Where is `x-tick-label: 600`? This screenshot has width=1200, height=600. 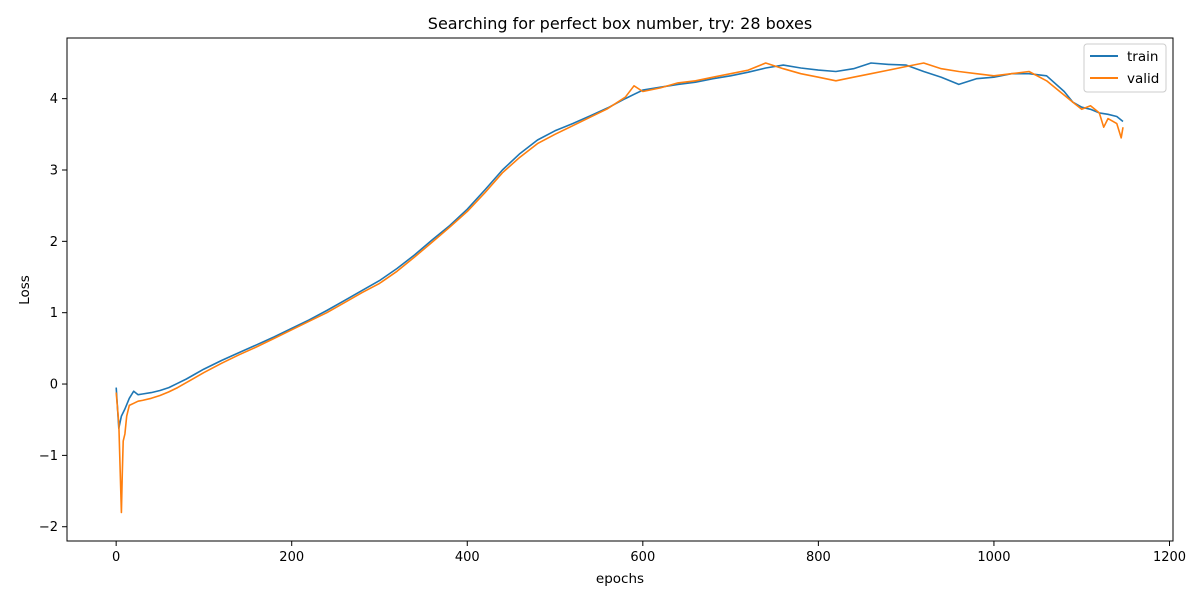
x-tick-label: 600 is located at coordinates (642, 557).